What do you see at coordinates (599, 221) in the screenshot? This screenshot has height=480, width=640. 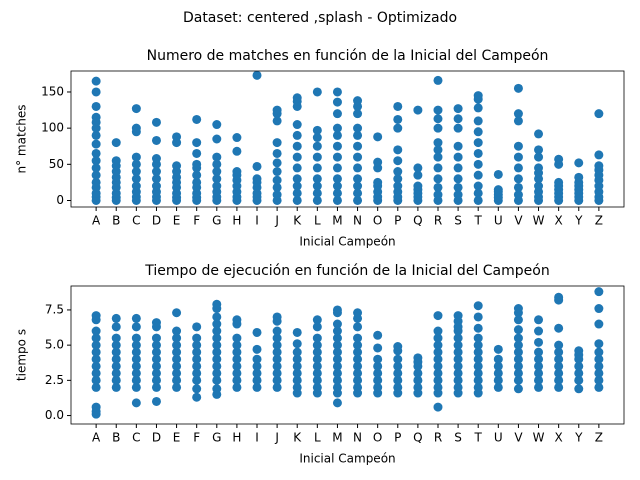 I see `x-tick-label: Z` at bounding box center [599, 221].